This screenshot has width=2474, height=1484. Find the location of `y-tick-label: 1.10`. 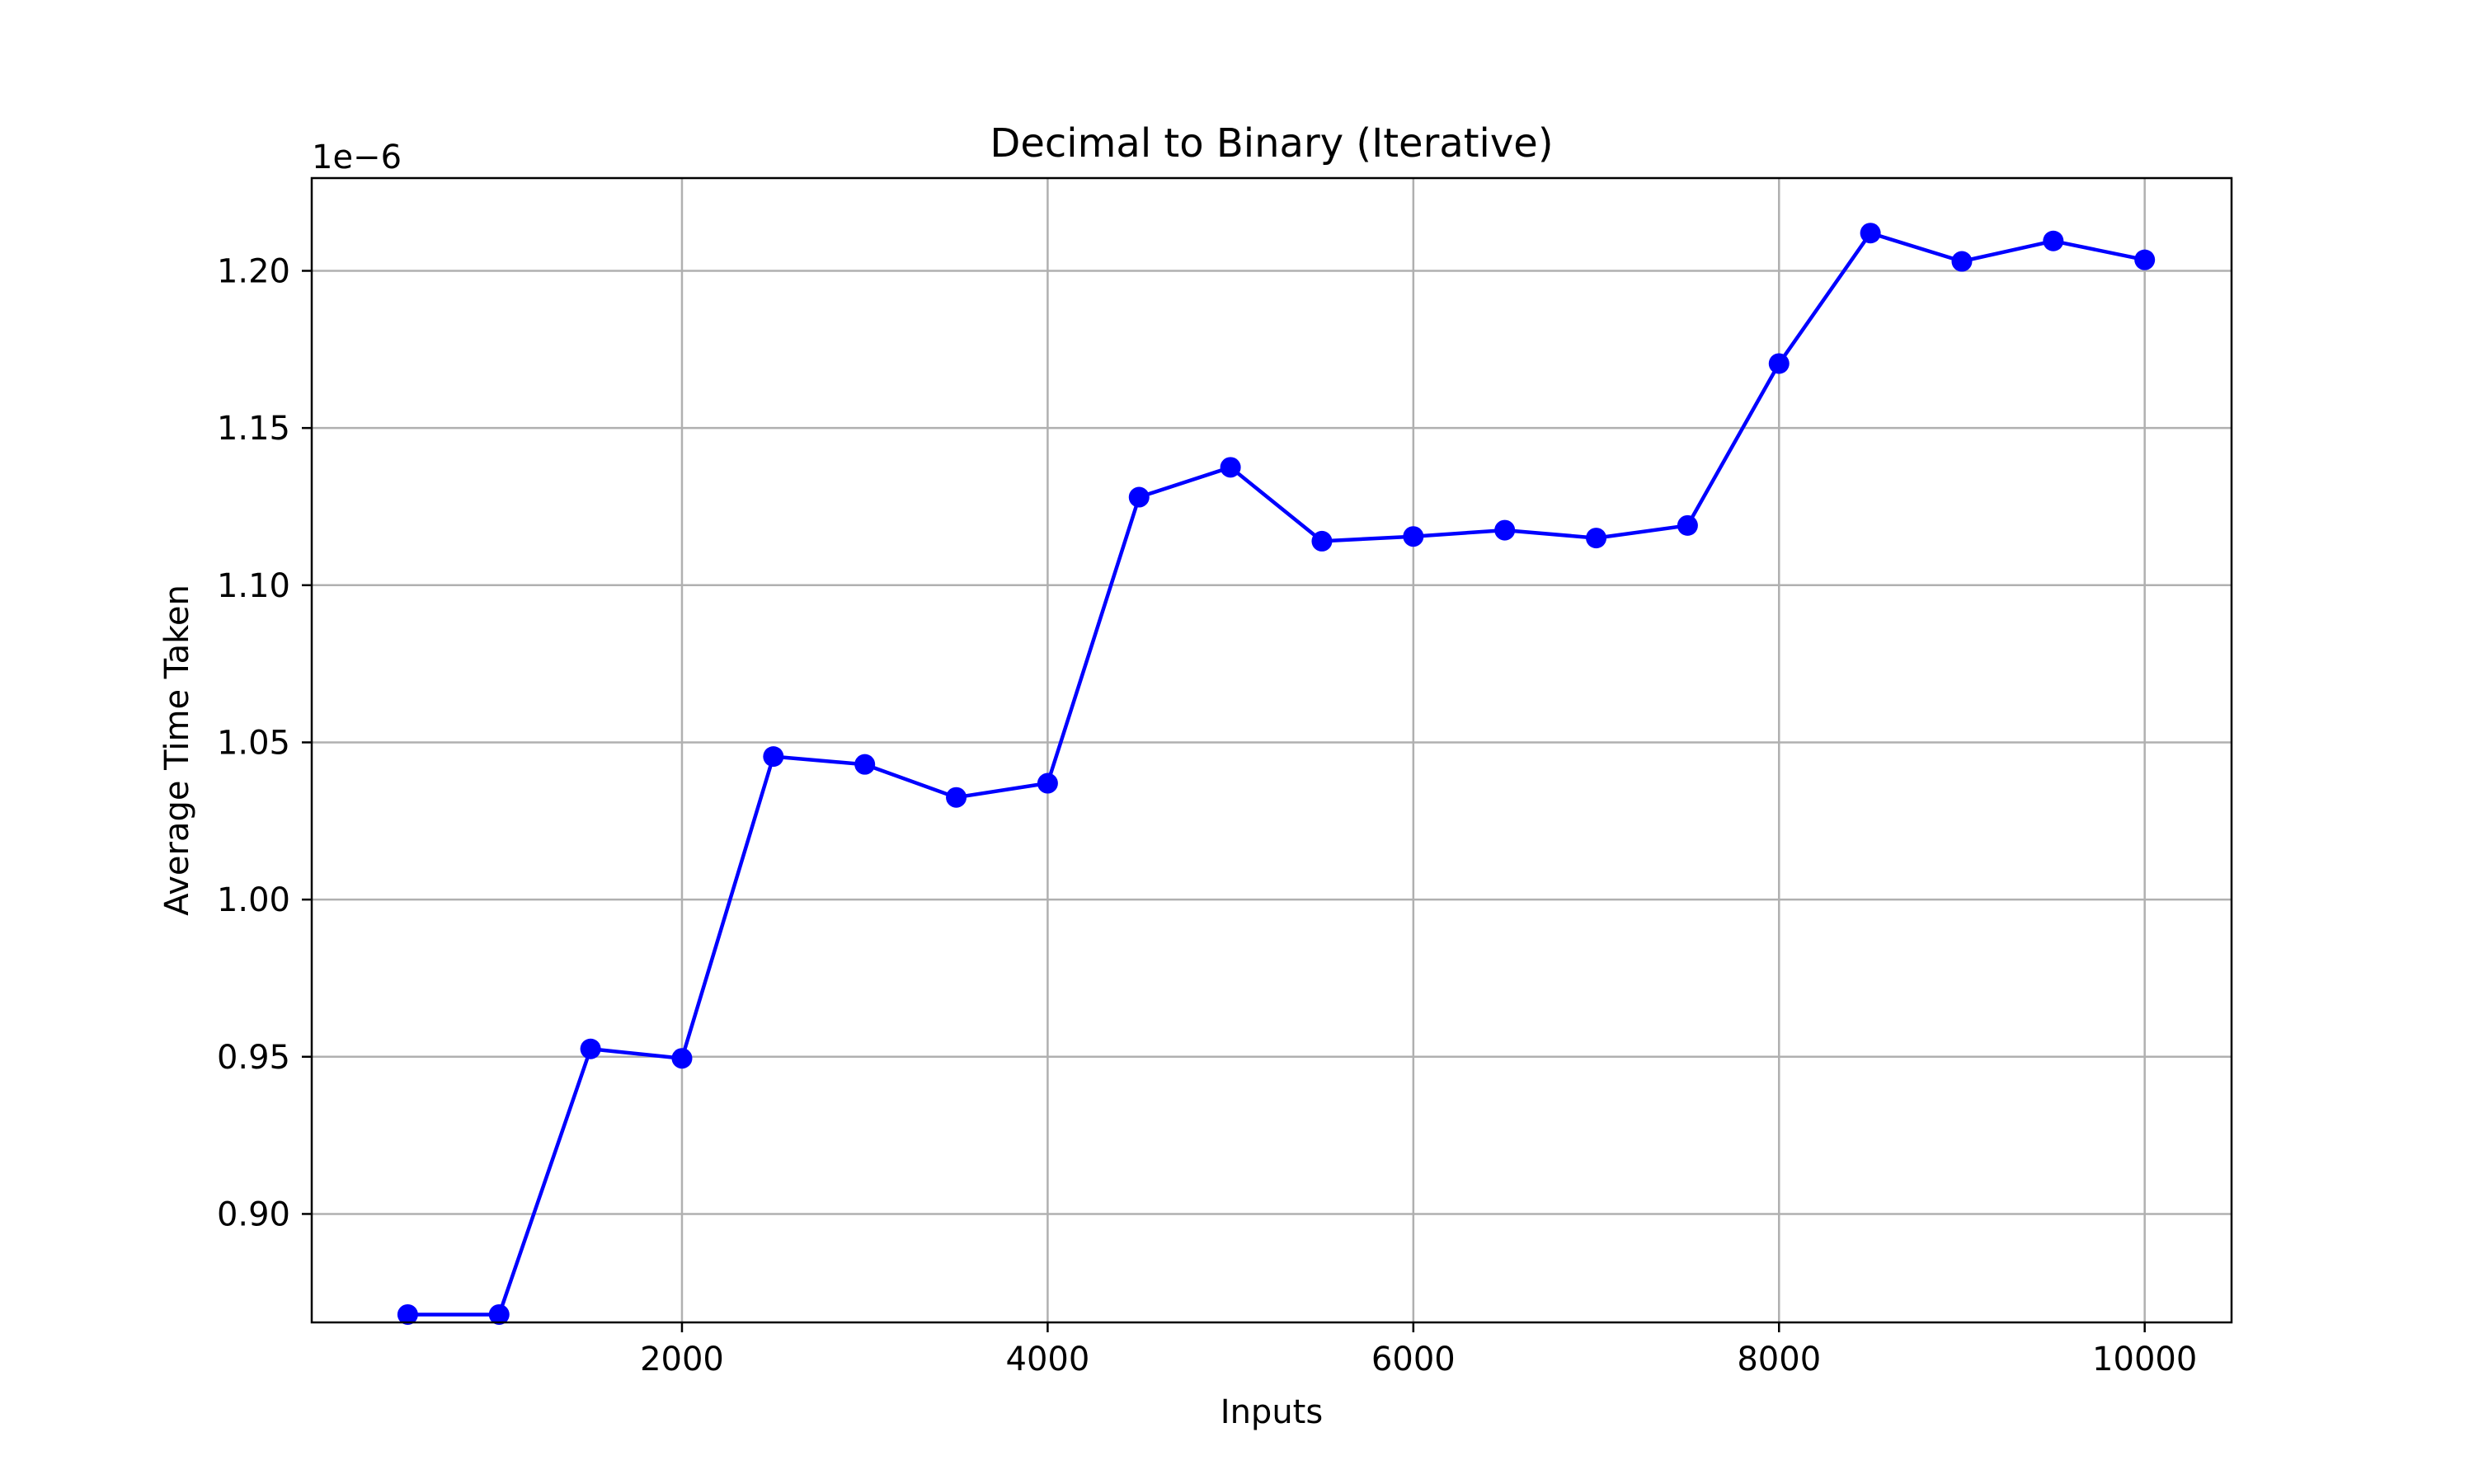

y-tick-label: 1.10 is located at coordinates (253, 586).